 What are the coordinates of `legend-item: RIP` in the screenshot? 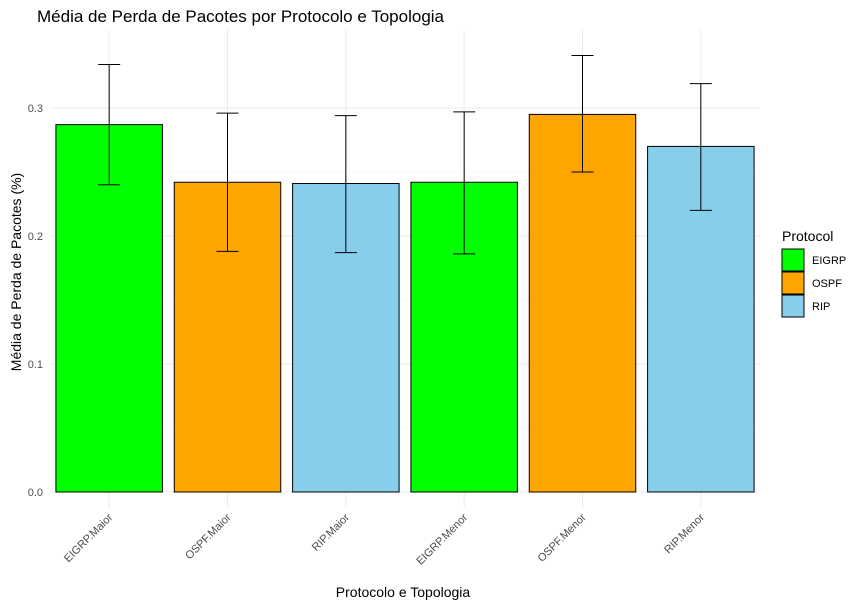 It's located at (805, 306).